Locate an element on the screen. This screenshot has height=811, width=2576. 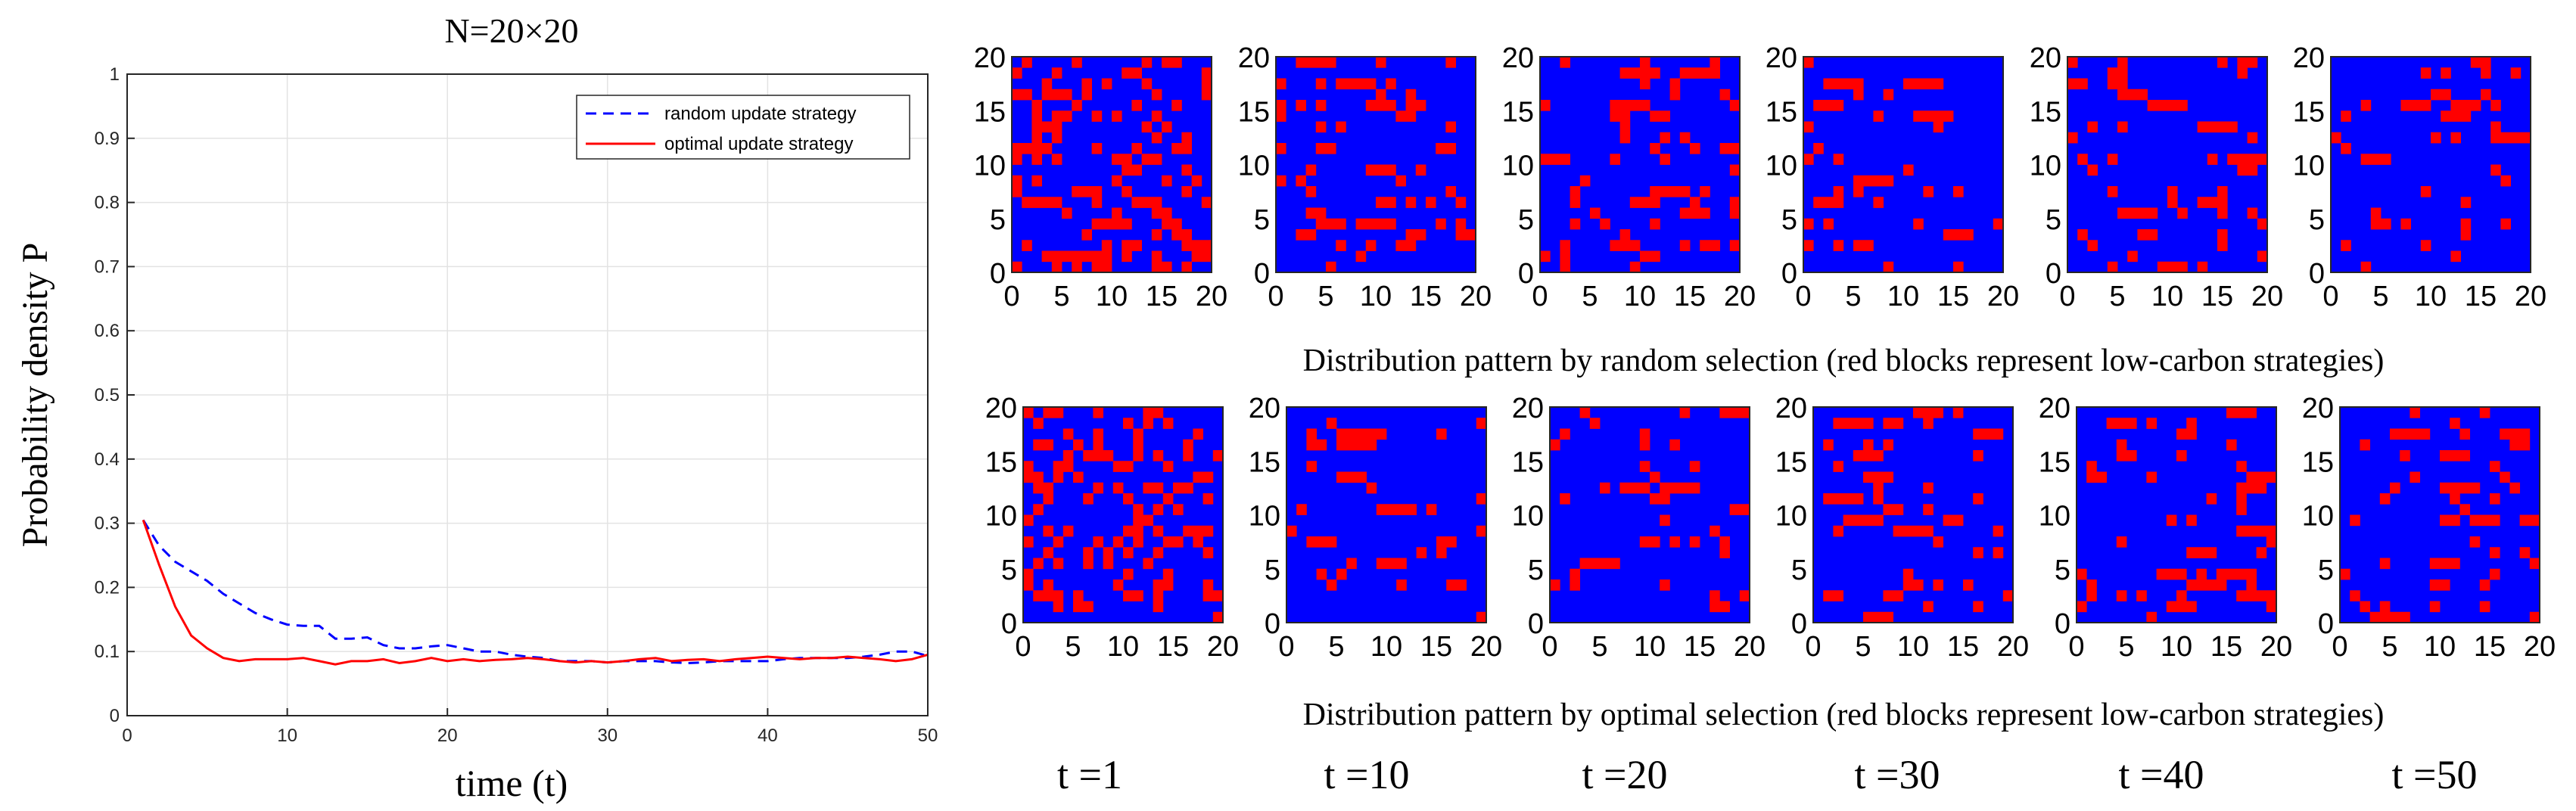
y-tick-label: 0.3 is located at coordinates (107, 524).